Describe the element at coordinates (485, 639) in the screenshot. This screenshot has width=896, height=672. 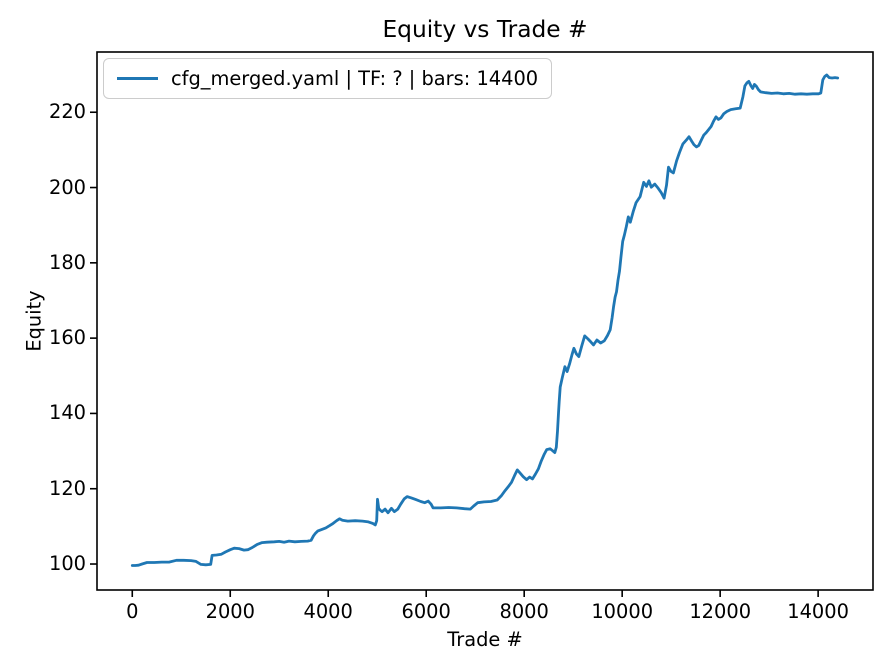
I see `x-axis-label: Trade #` at that location.